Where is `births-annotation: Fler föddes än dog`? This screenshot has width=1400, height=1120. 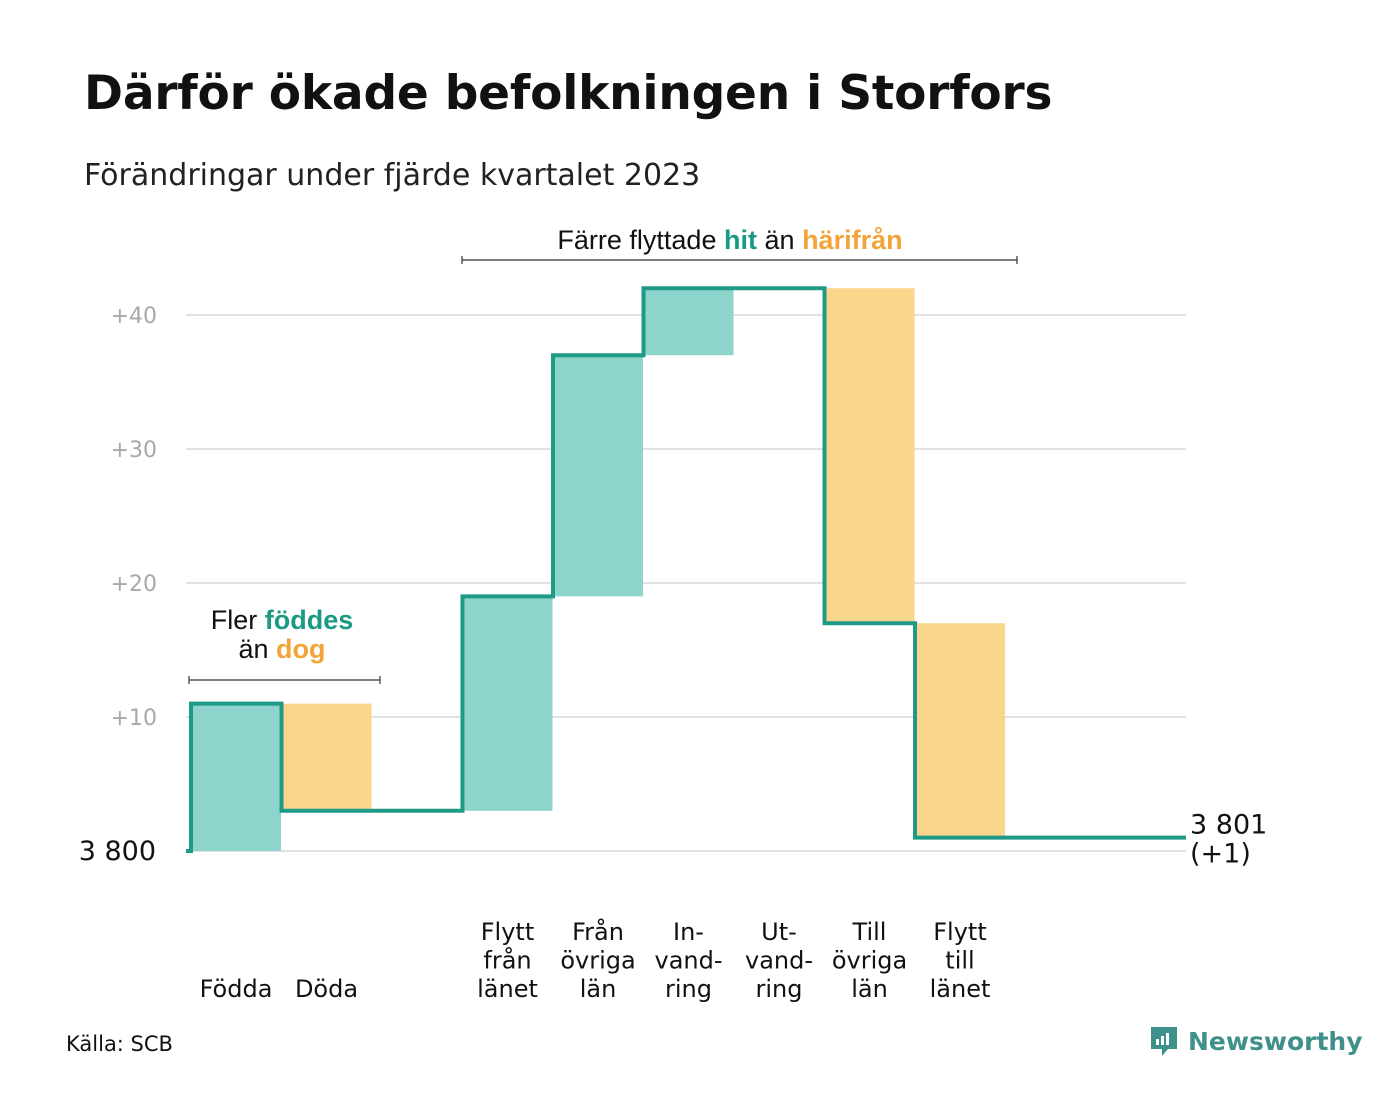 births-annotation: Fler föddes än dog is located at coordinates (284, 644).